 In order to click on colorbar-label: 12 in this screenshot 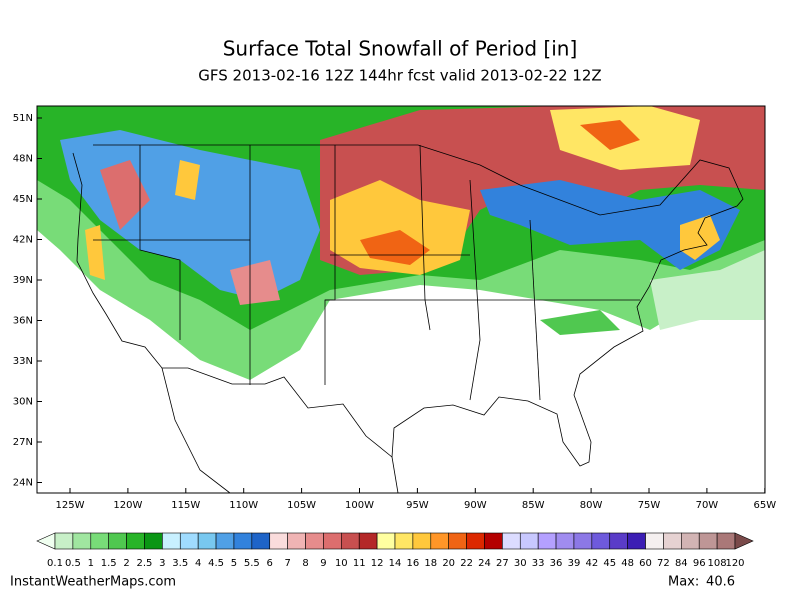, I will do `click(377, 563)`.